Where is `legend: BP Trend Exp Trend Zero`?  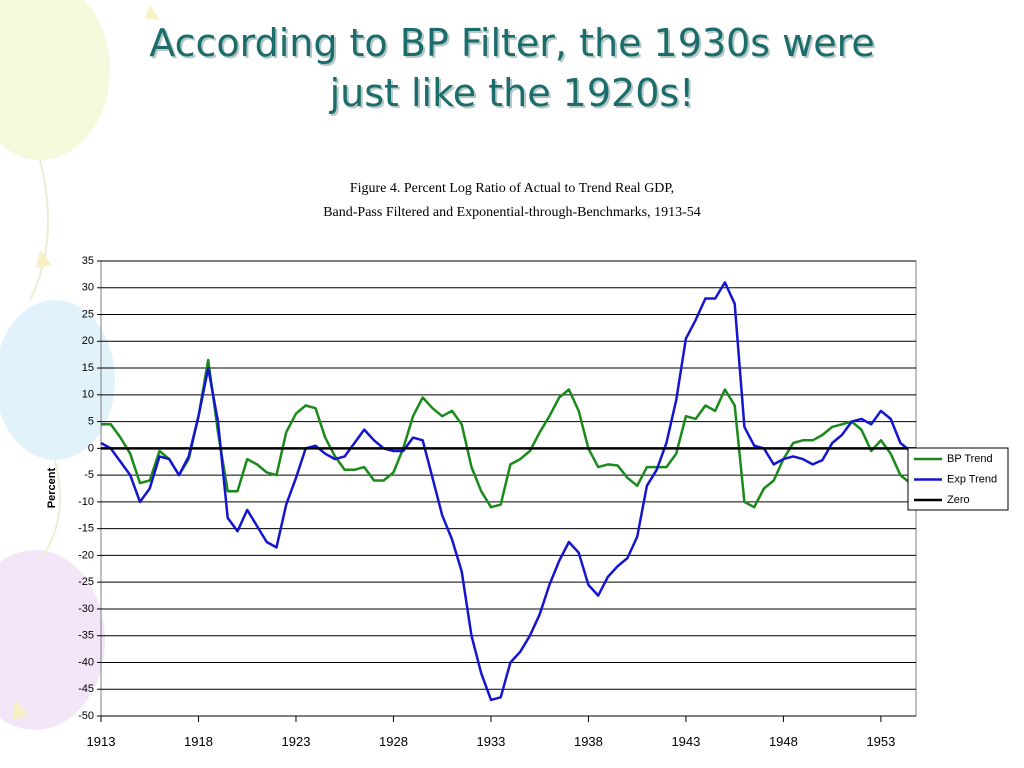 legend: BP Trend Exp Trend Zero is located at coordinates (958, 479).